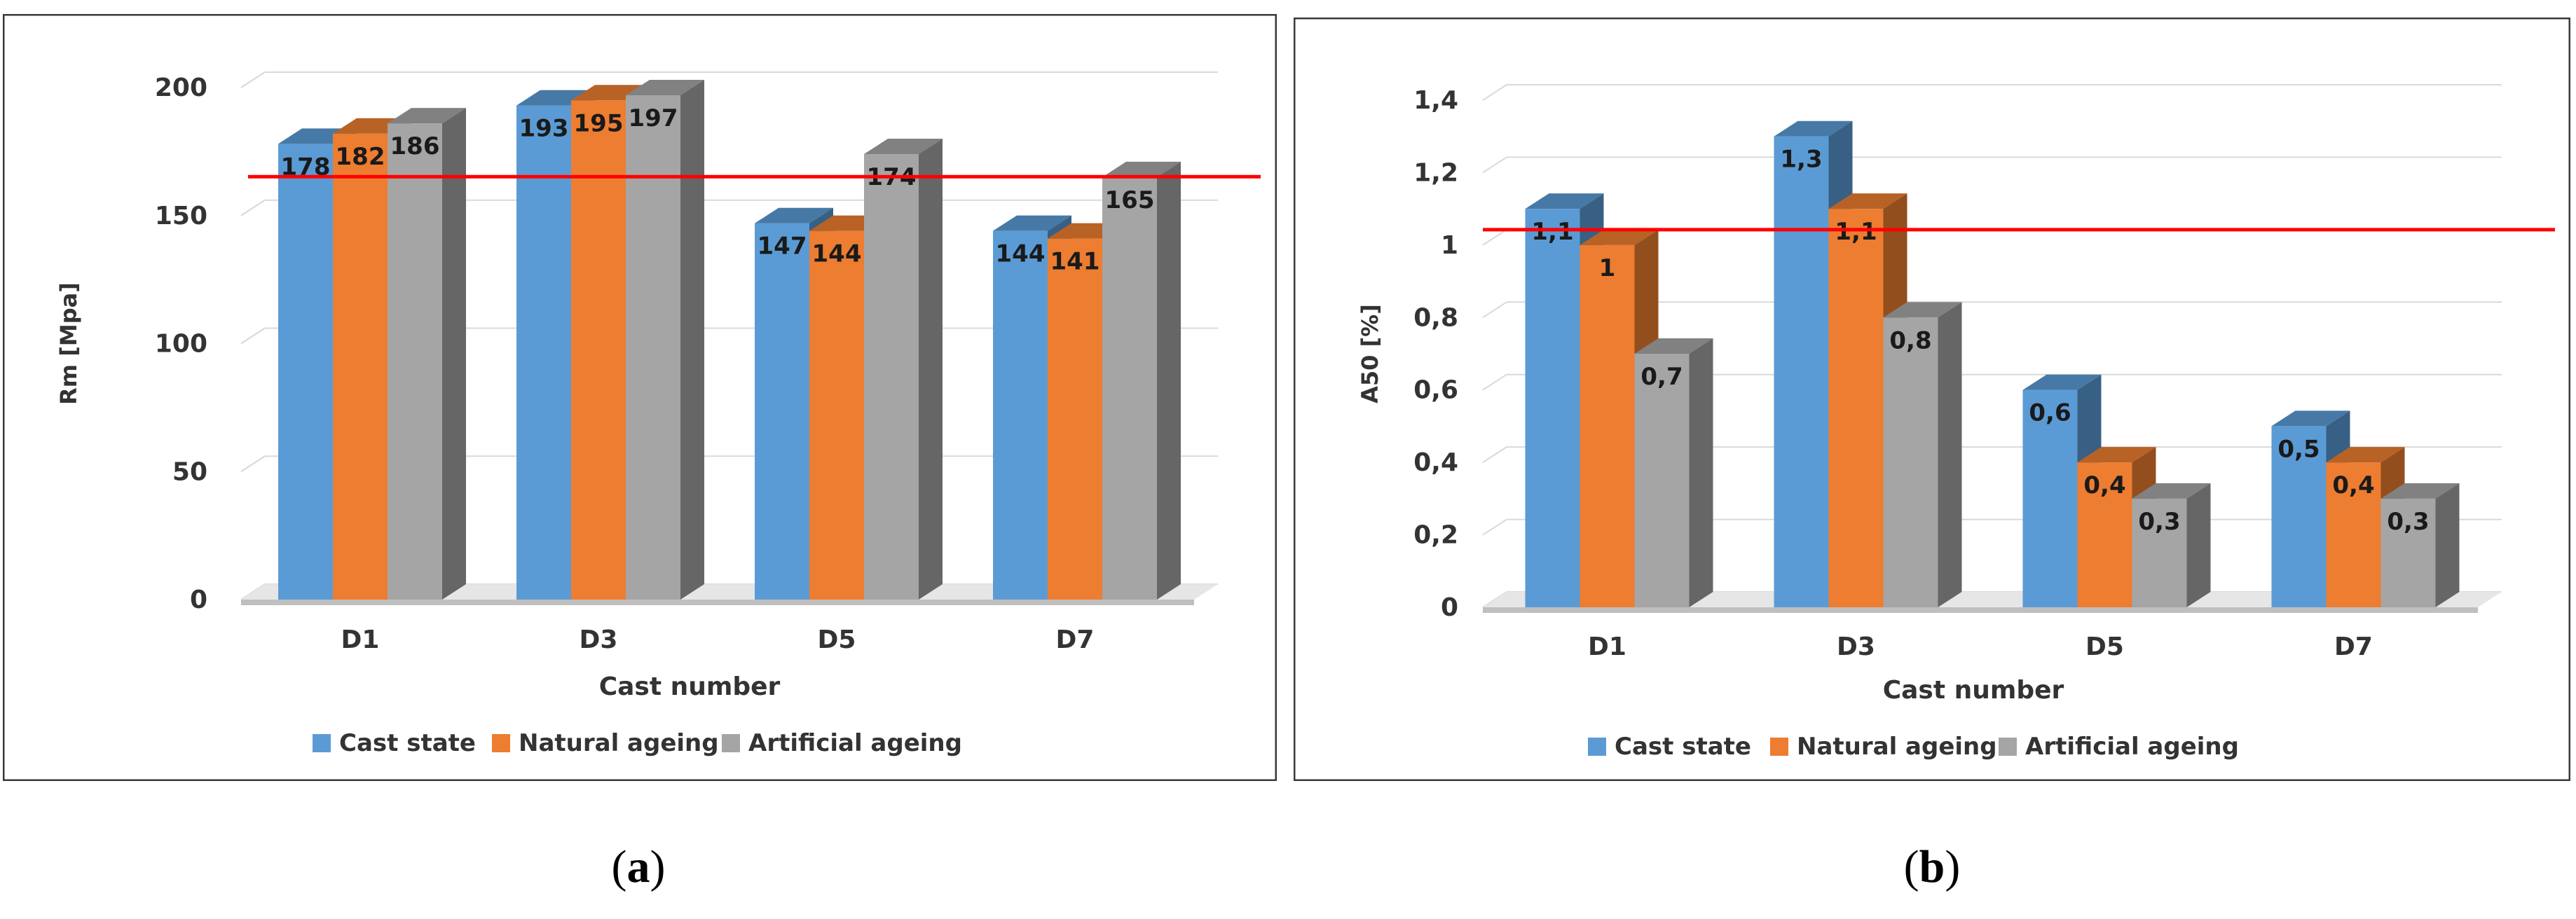 This screenshot has width=2576, height=919. I want to click on data-label: 0,8, so click(1910, 340).